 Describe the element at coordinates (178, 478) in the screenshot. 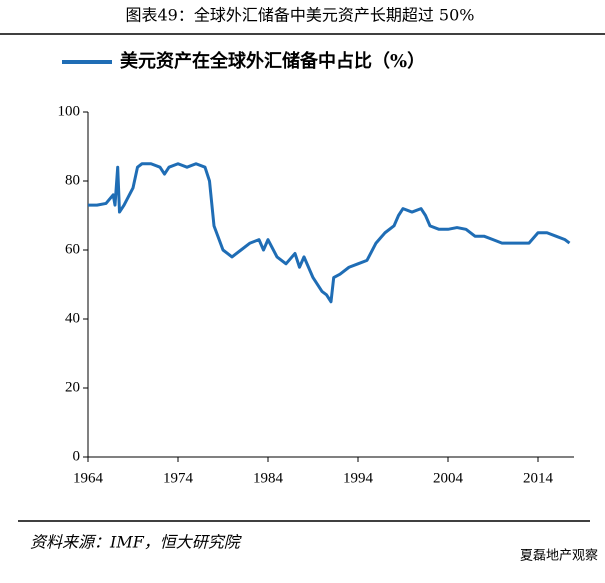

I see `x-tick-label: 1974` at that location.